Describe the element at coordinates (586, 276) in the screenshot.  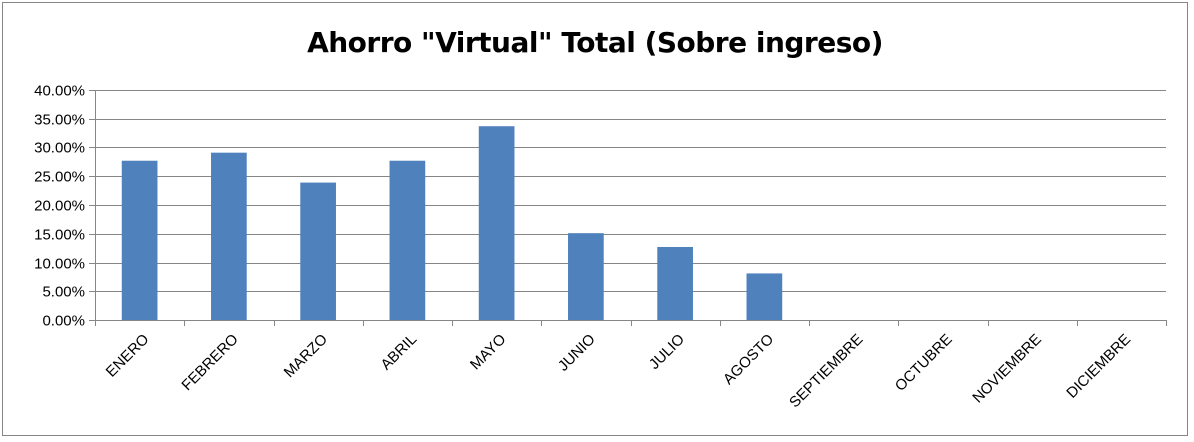
I see `bar-junio` at that location.